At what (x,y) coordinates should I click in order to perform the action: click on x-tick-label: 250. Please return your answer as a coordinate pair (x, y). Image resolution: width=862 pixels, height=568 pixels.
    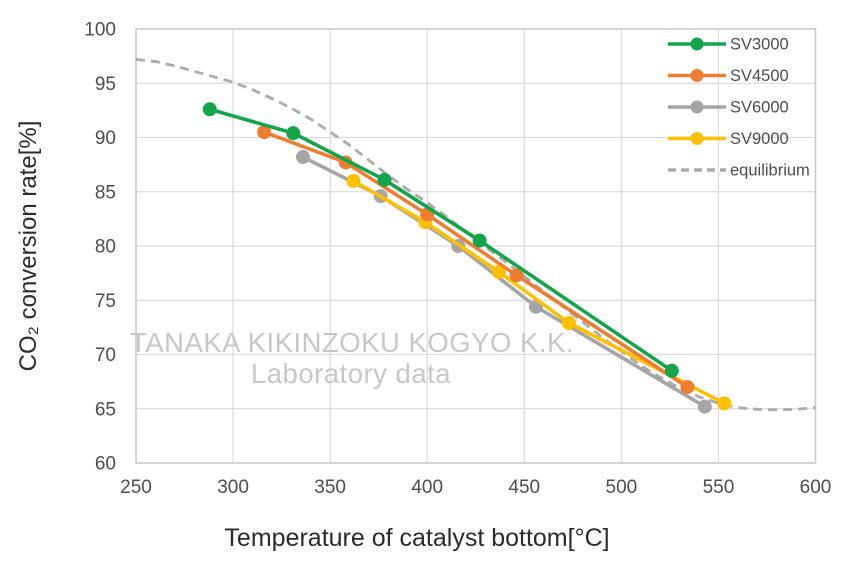
    Looking at the image, I should click on (136, 487).